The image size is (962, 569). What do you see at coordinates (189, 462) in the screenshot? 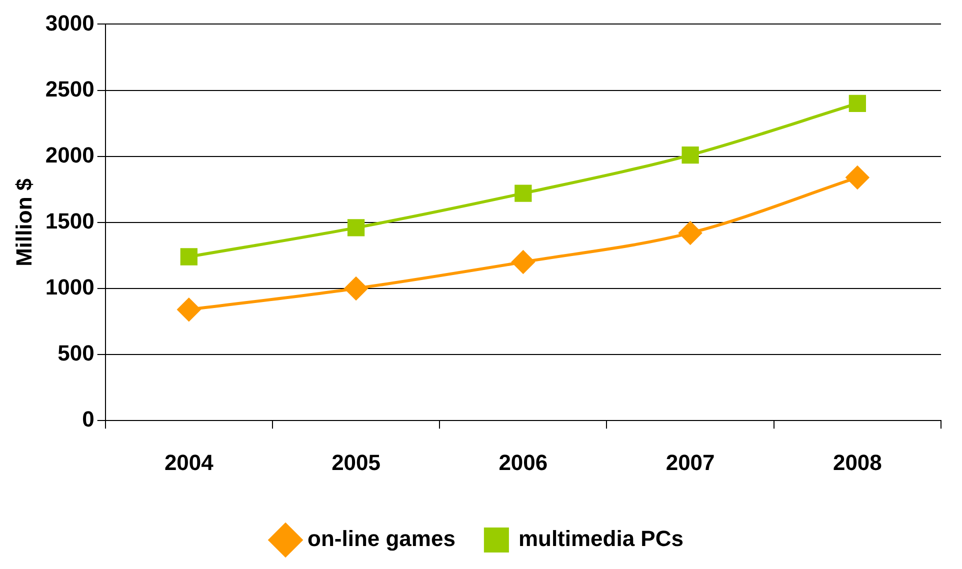
I see `x-tick-label: 2004` at bounding box center [189, 462].